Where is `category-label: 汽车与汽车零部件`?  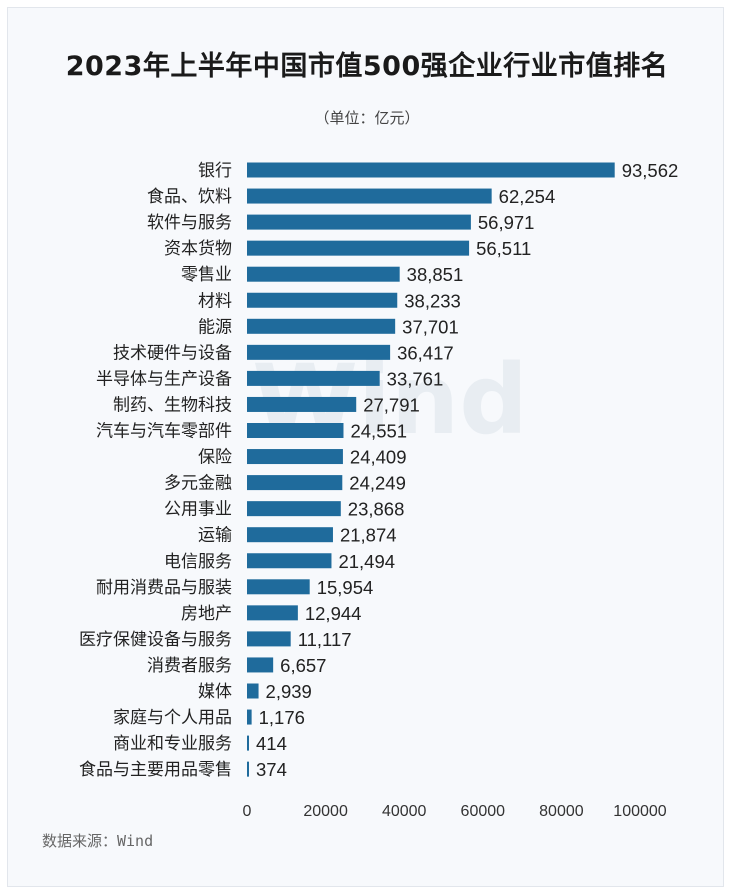 category-label: 汽车与汽车零部件 is located at coordinates (164, 432).